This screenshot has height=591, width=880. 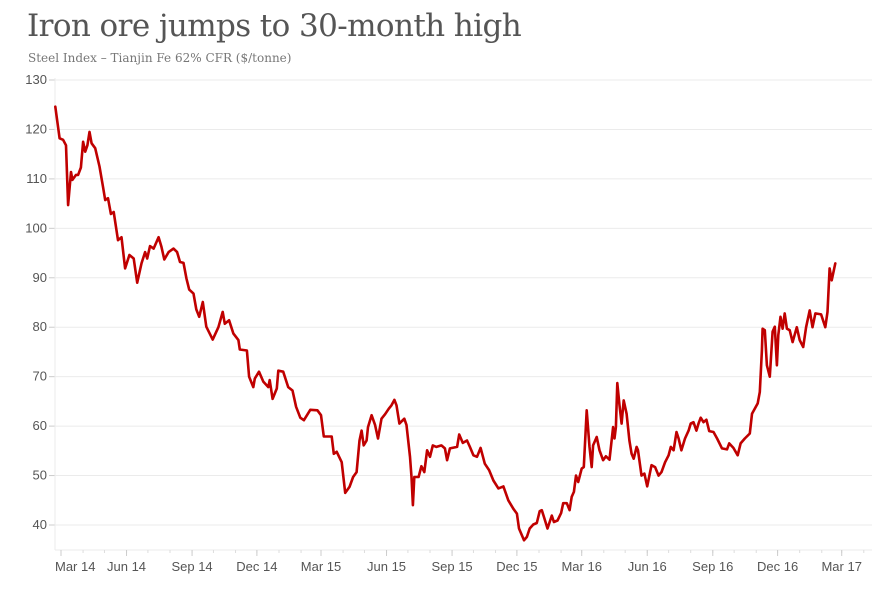 What do you see at coordinates (40, 326) in the screenshot?
I see `y-tick-label: 80` at bounding box center [40, 326].